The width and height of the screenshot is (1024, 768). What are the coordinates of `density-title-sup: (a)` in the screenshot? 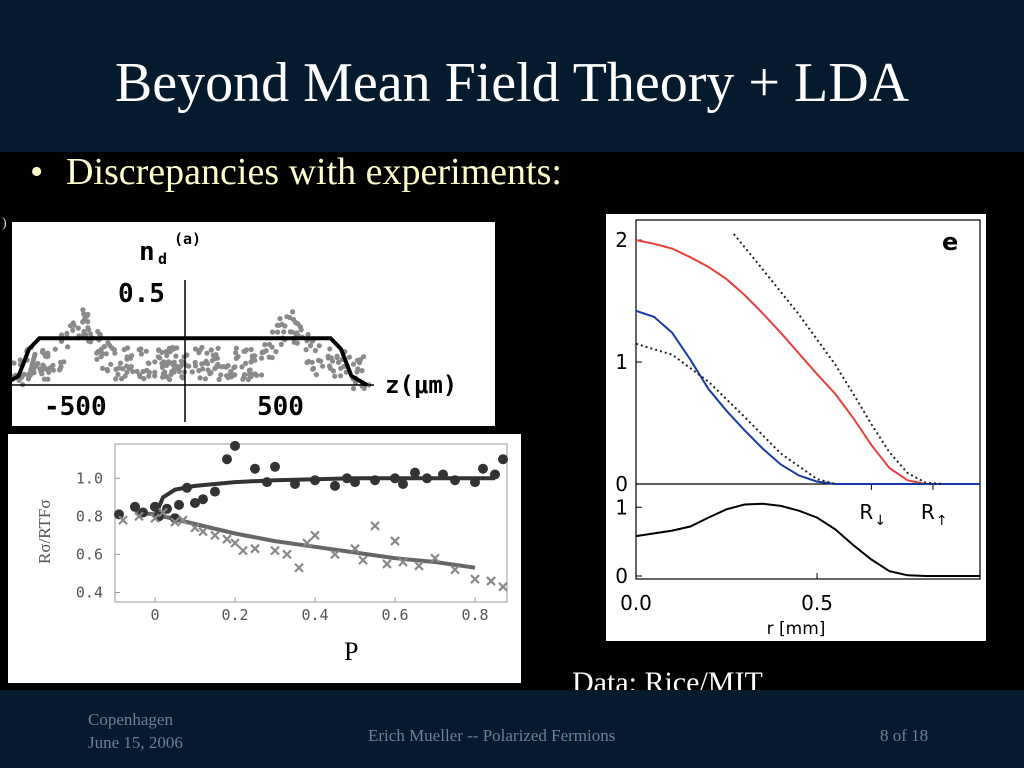 It's located at (187, 239).